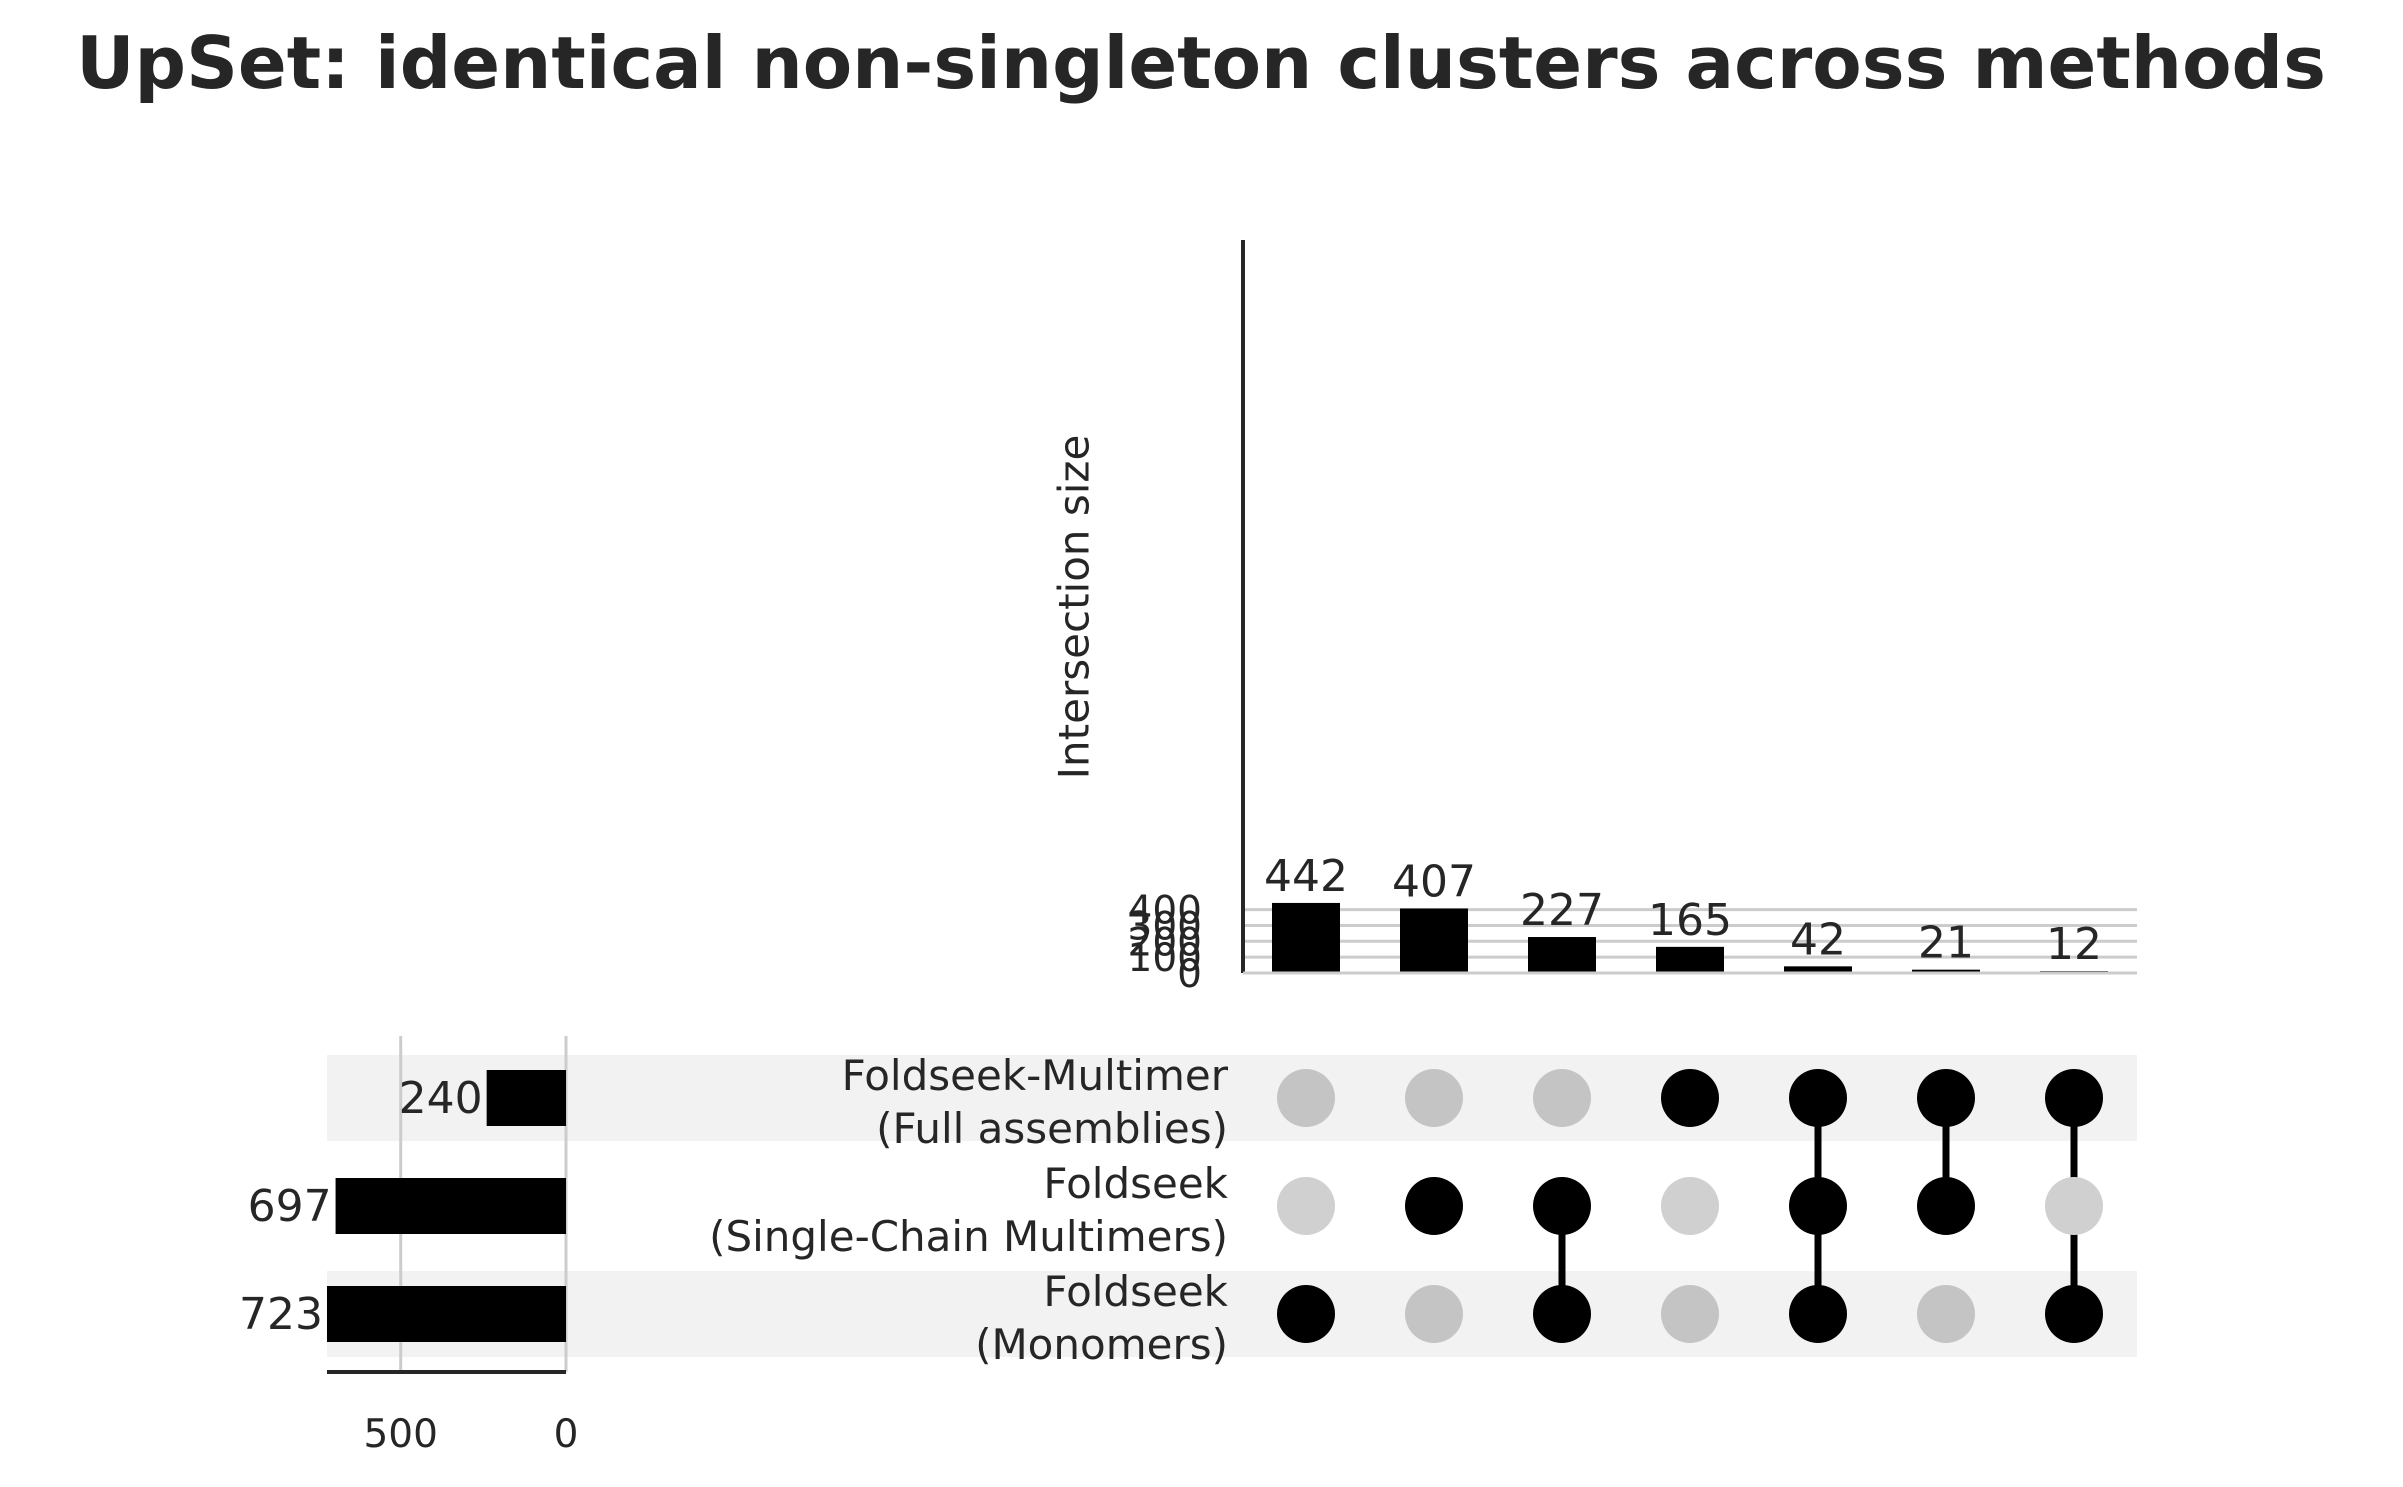 Image resolution: width=2403 pixels, height=1487 pixels. I want to click on set-size-bars: 240 697 723 500 0, so click(408, 1246).